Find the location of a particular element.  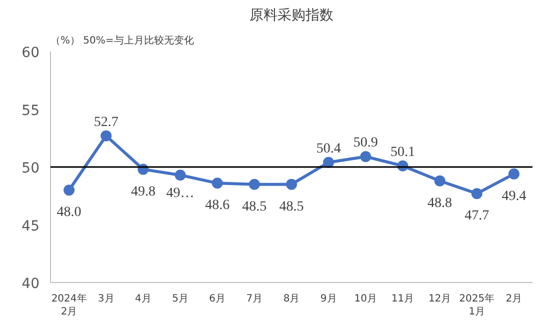

data-label: 50.9 is located at coordinates (365, 143).